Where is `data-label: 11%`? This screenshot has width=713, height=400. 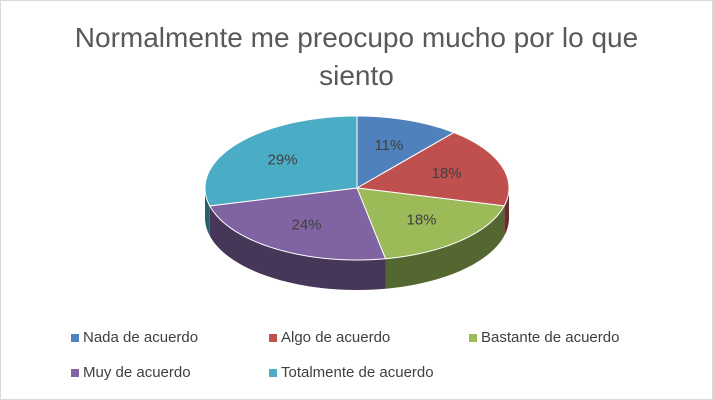
data-label: 11% is located at coordinates (388, 145).